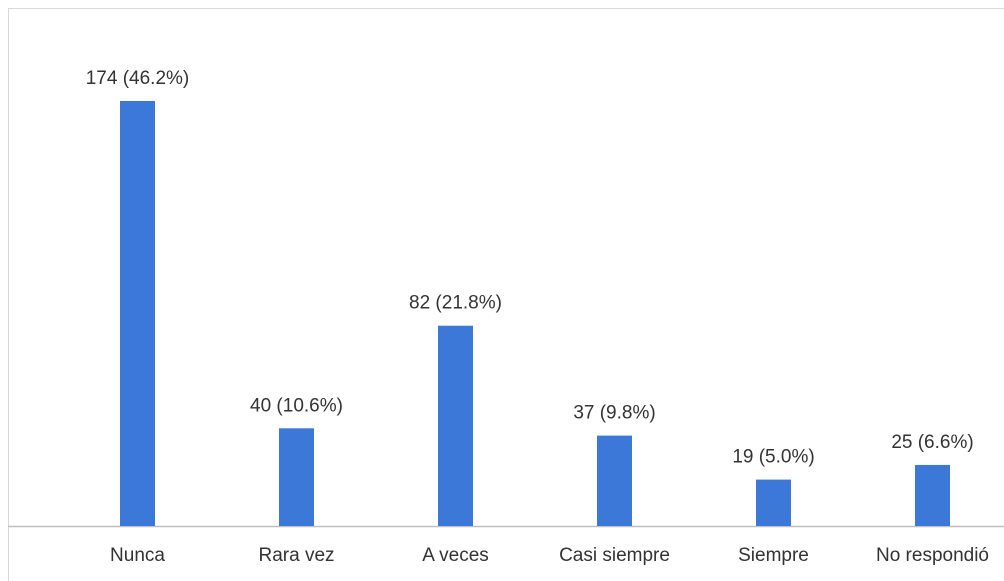 This screenshot has width=1004, height=581. Describe the element at coordinates (932, 555) in the screenshot. I see `x-tick-label: No respondió` at that location.